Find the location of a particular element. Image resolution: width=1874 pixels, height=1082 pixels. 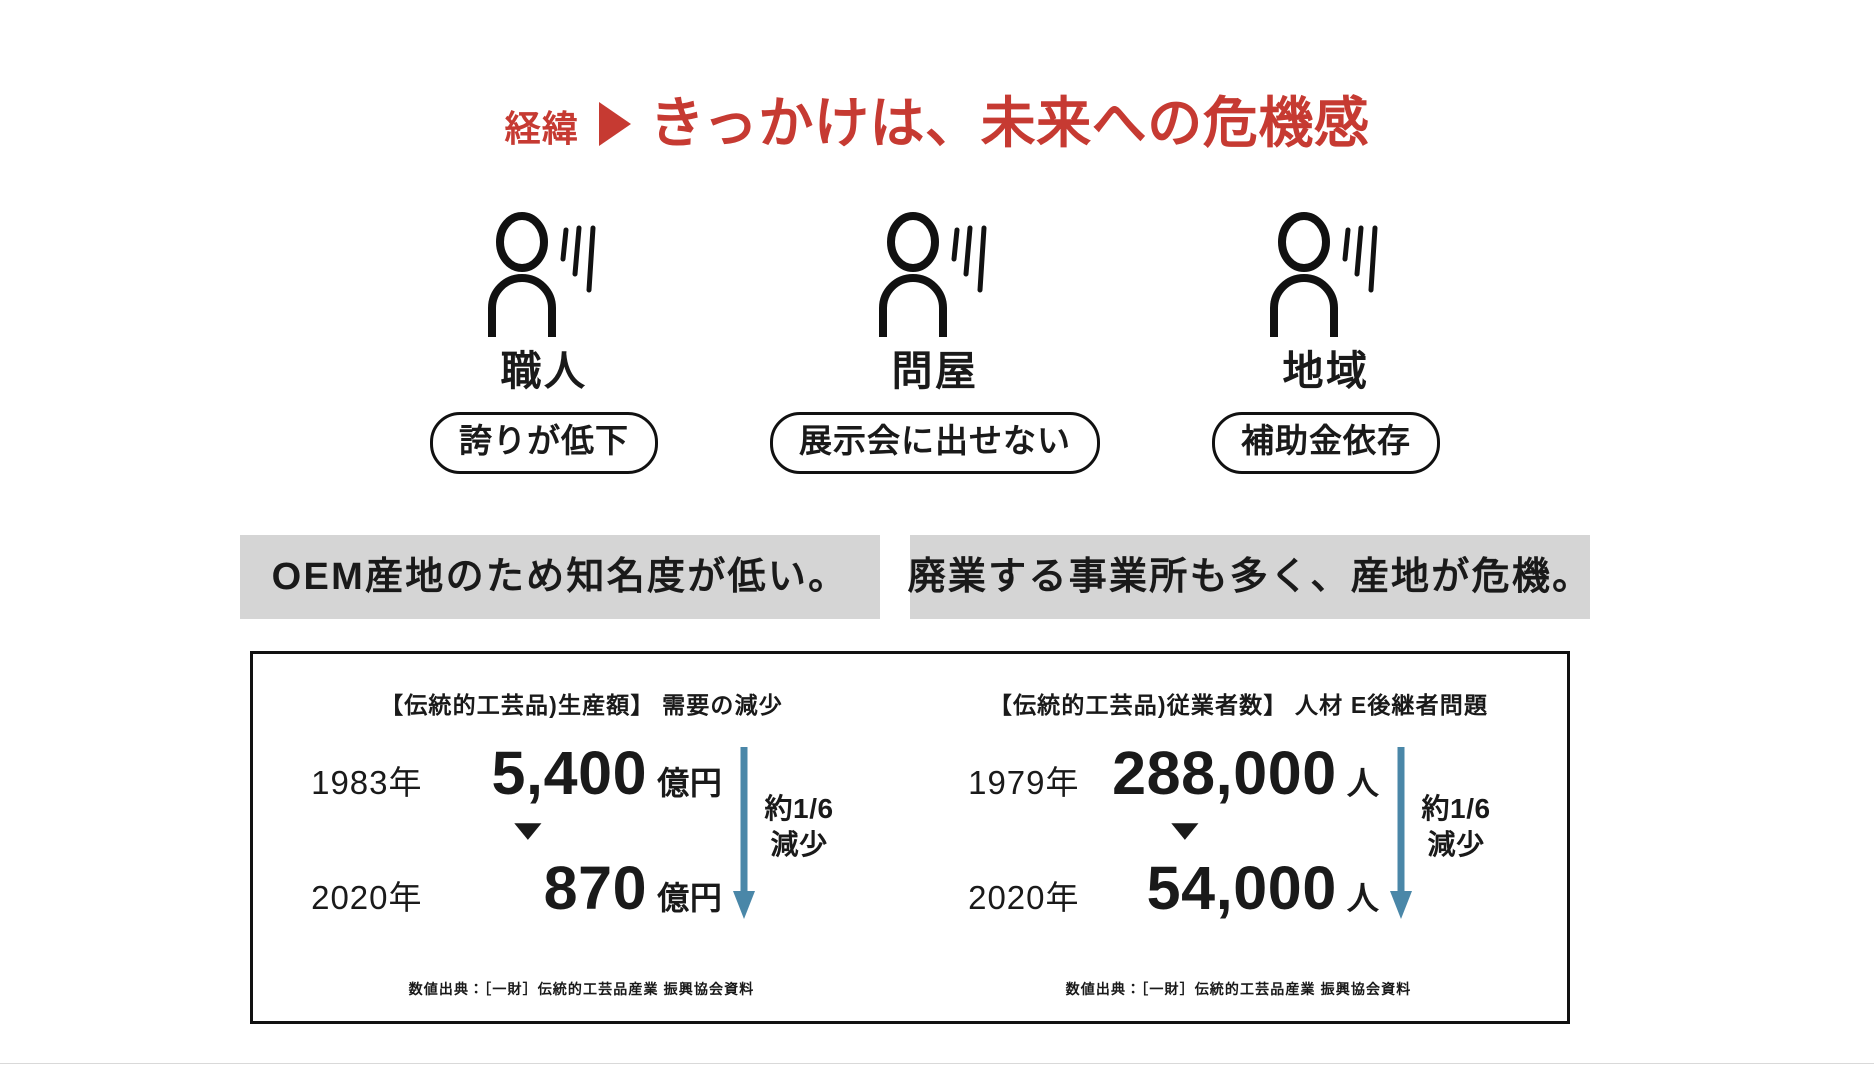

stat-year: 1983年 is located at coordinates (367, 782).